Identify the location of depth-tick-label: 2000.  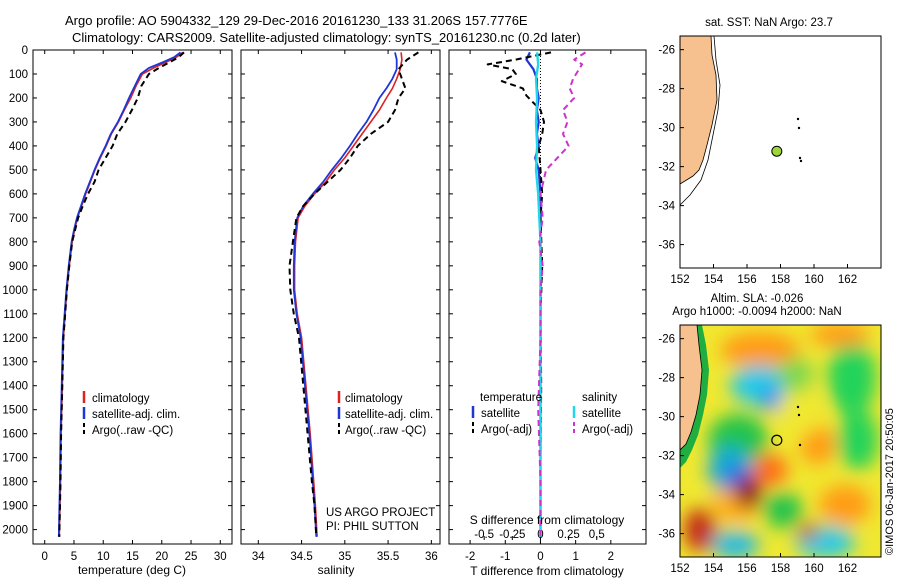
(15, 531).